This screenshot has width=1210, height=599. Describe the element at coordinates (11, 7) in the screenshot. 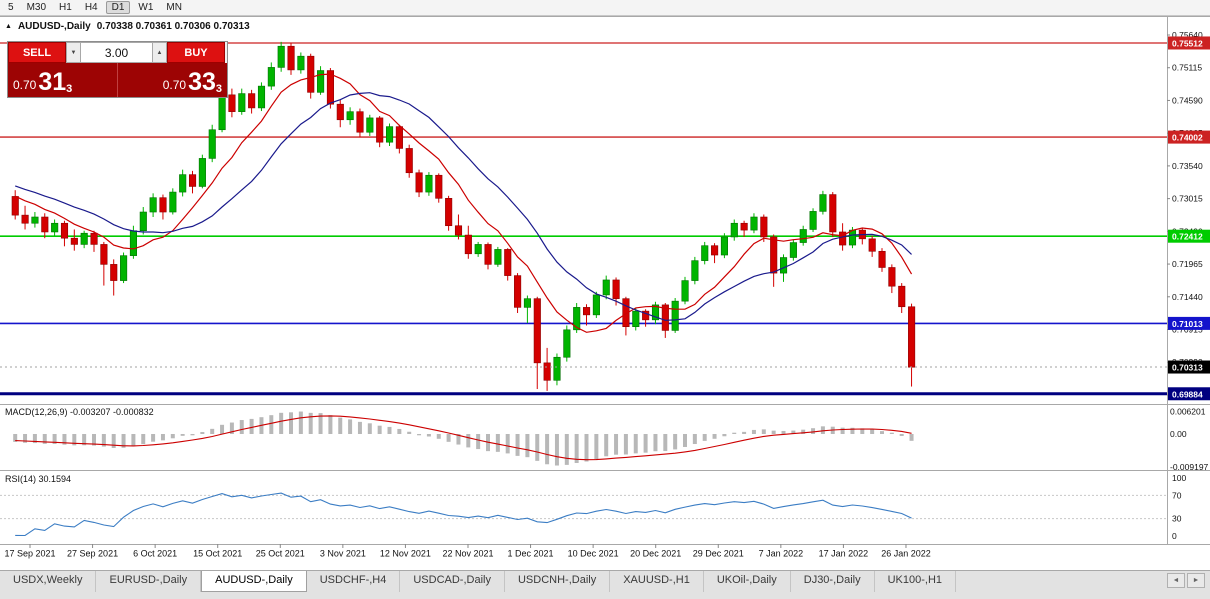

I see `timeframe-button-5: 5` at that location.